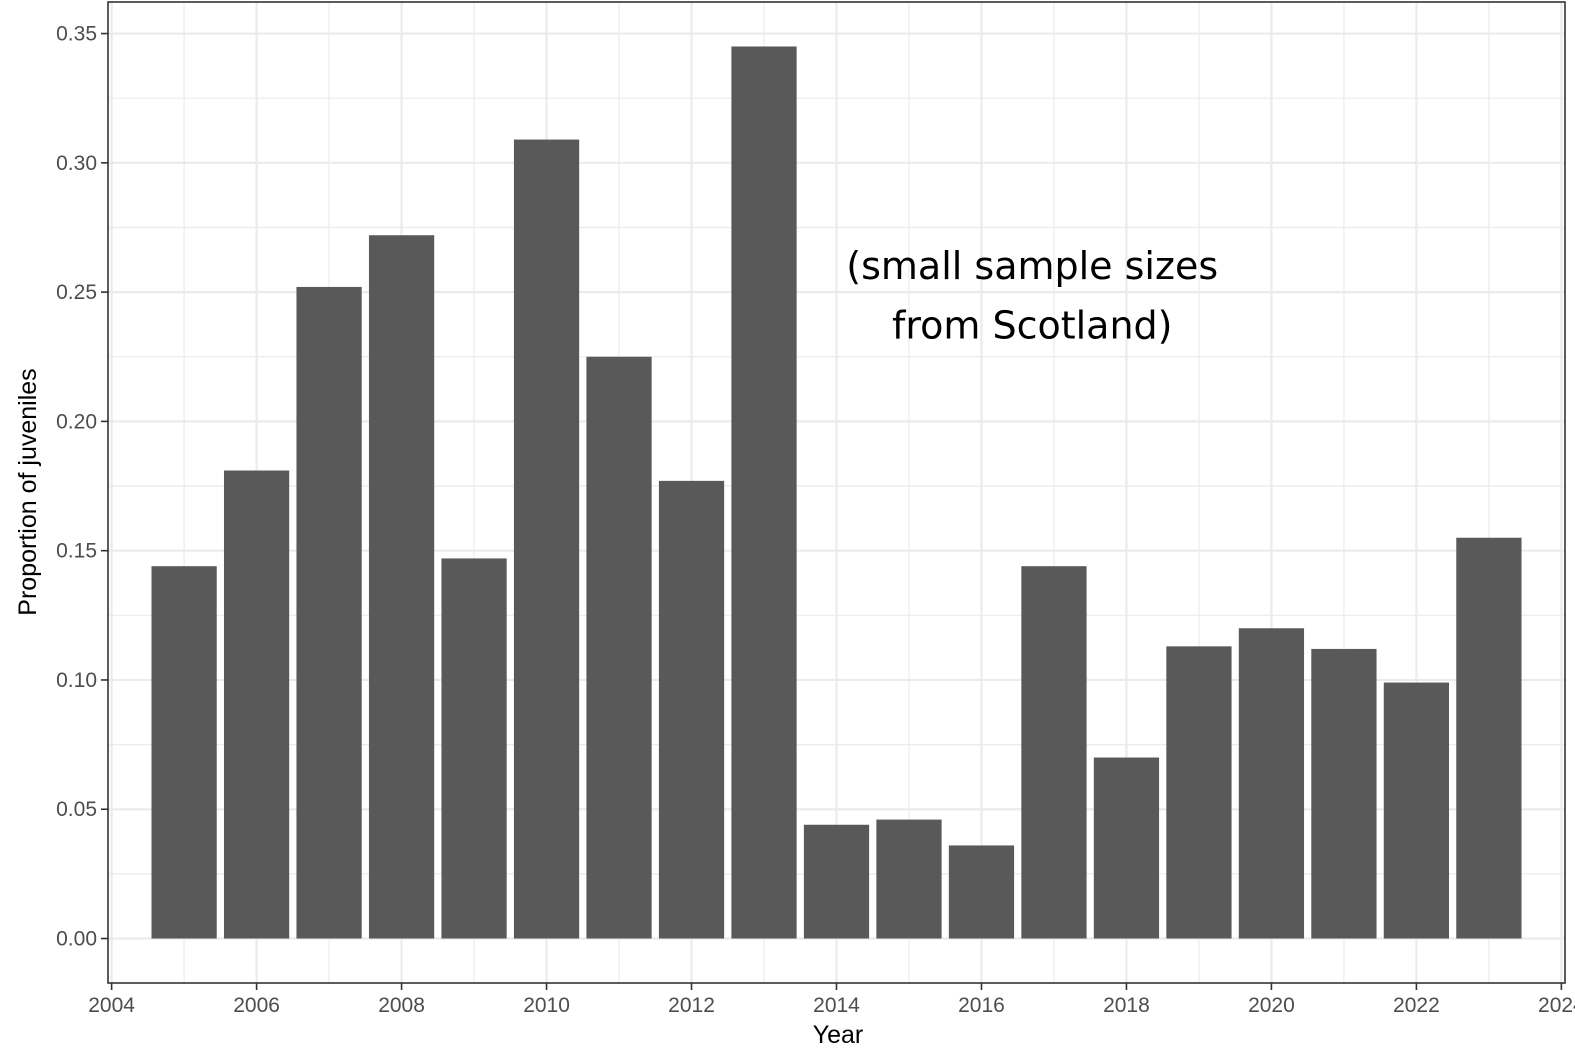 The height and width of the screenshot is (1057, 1575). Describe the element at coordinates (981, 892) in the screenshot. I see `bar-2016` at that location.